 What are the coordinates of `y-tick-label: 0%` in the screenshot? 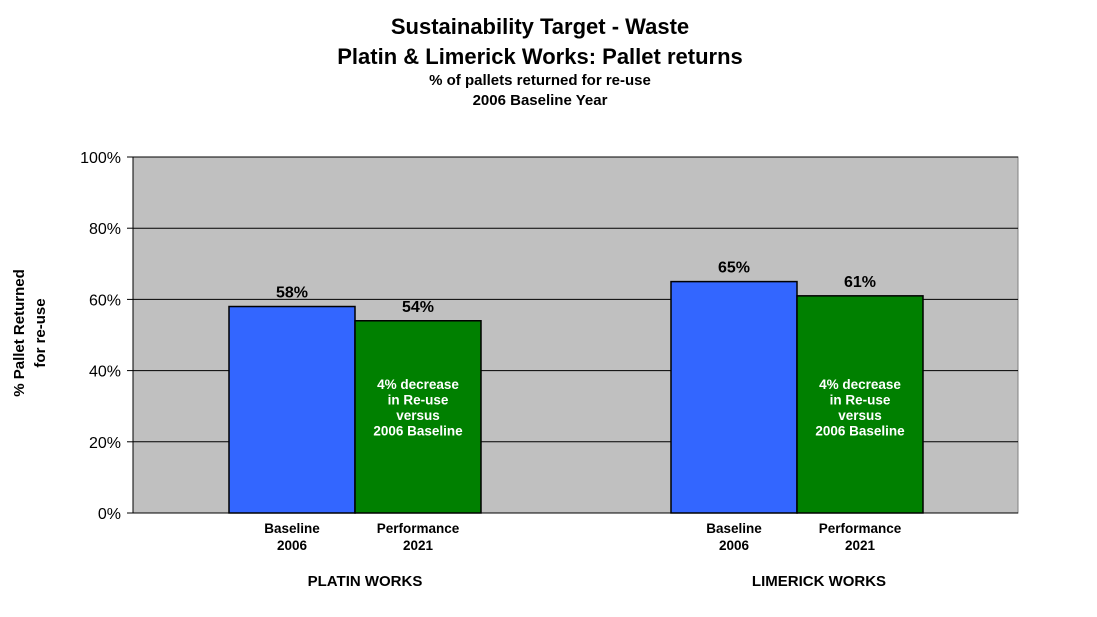 It's located at (109, 514).